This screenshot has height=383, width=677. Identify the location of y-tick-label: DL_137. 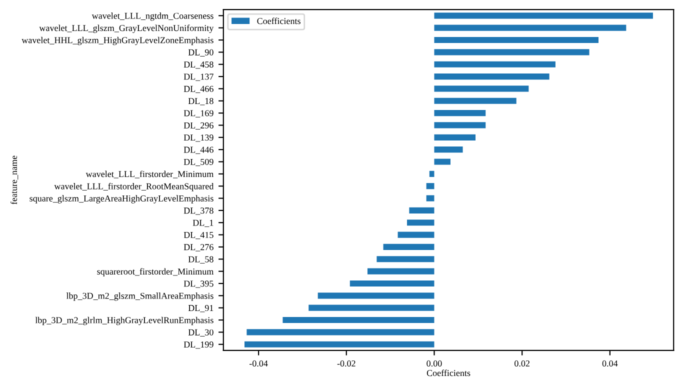
(199, 77).